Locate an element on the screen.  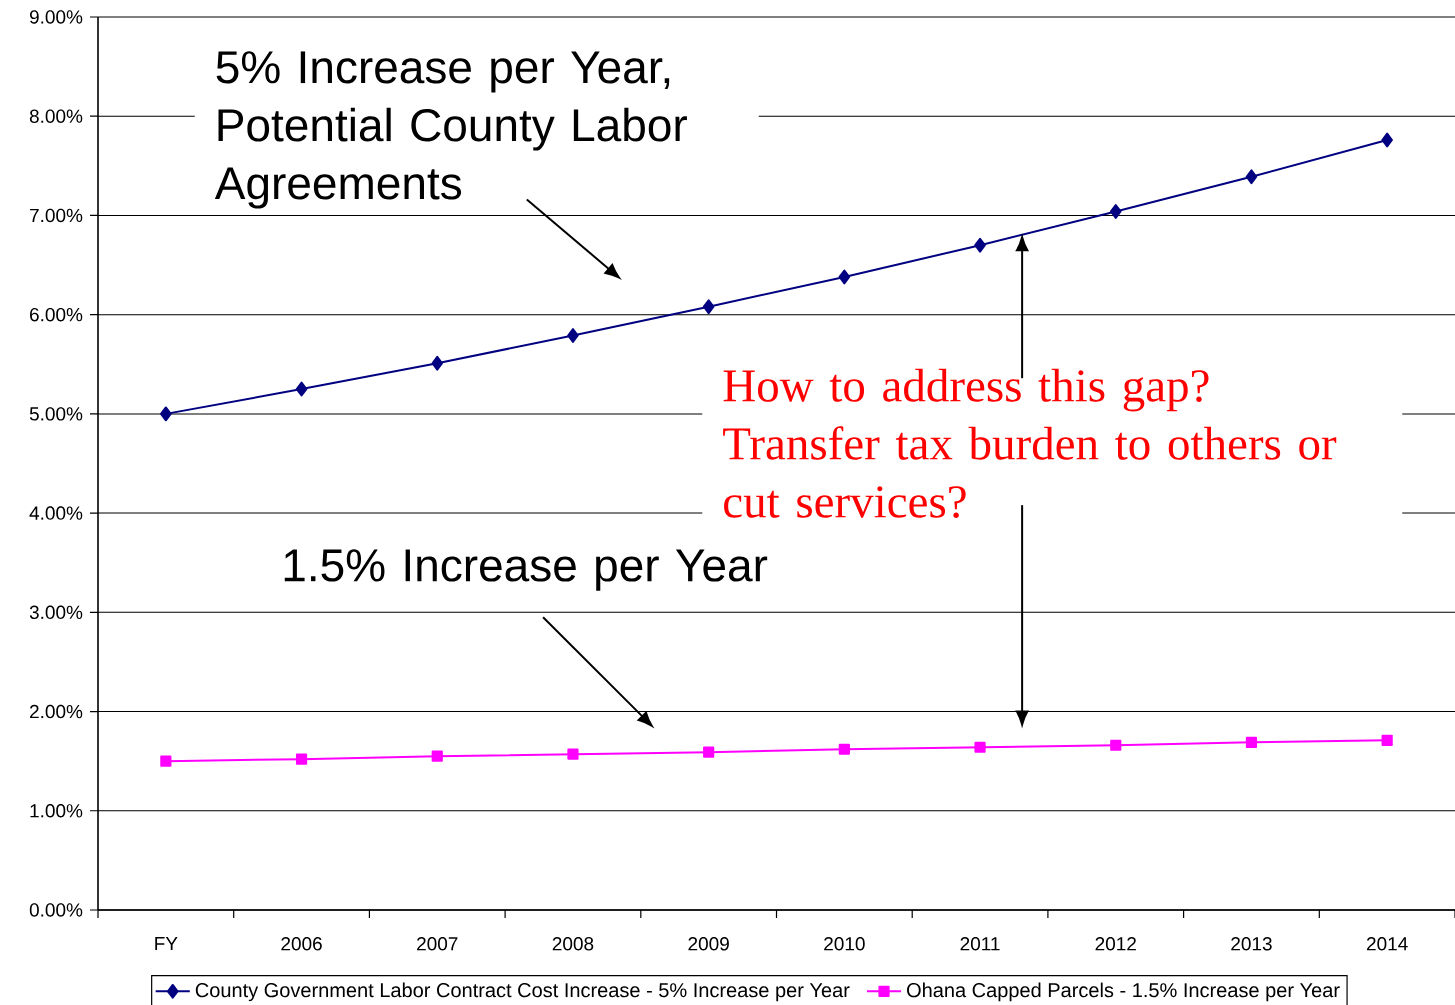
y-tick-label: 2.00% is located at coordinates (56, 711).